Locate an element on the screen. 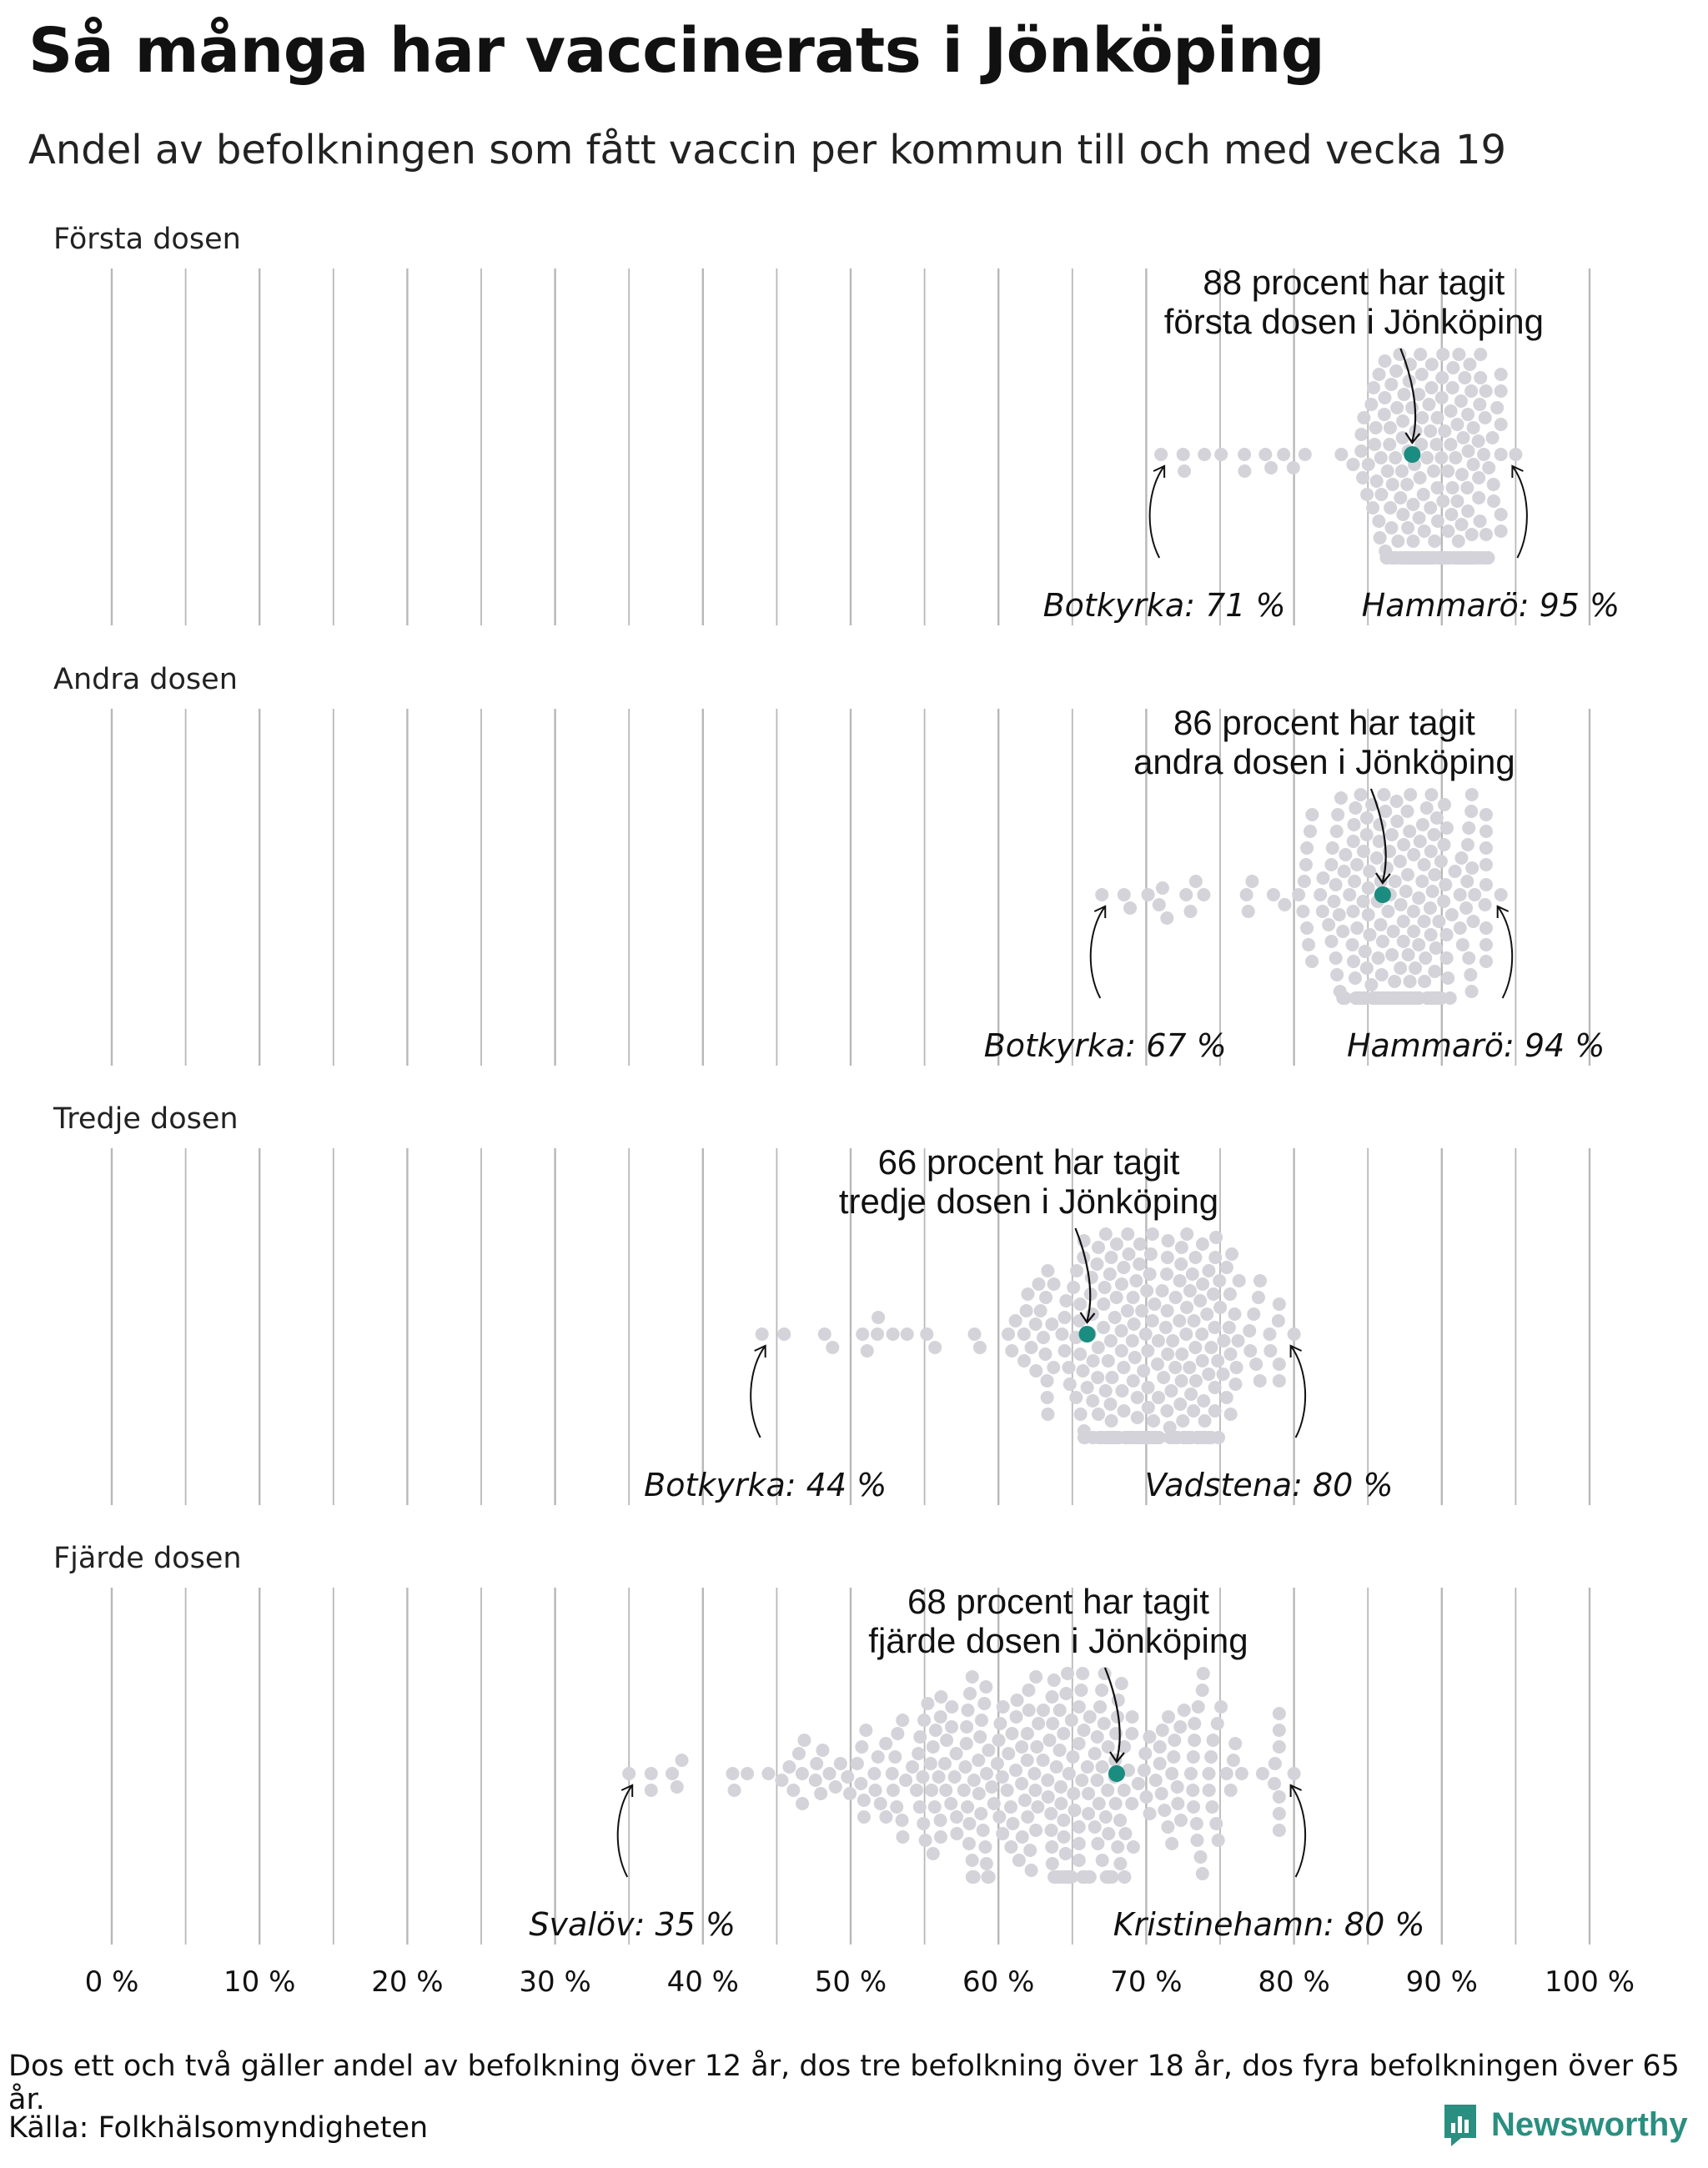 This screenshot has height=2168, width=1708. x-tick-label: 60 % is located at coordinates (998, 1982).